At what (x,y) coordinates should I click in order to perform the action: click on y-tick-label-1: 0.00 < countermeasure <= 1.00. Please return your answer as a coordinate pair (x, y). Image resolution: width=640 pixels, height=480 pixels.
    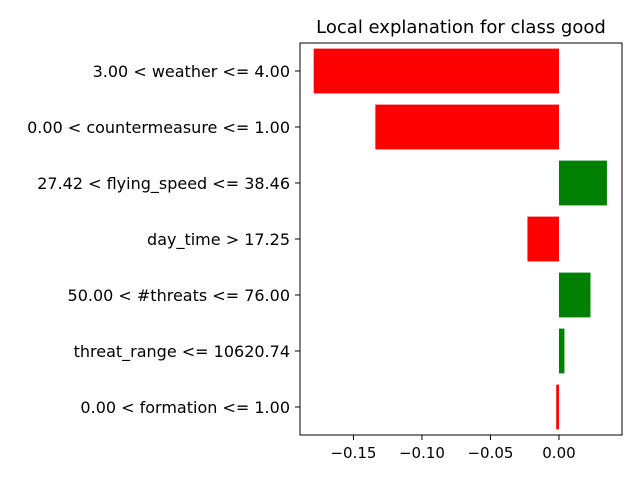
    Looking at the image, I should click on (158, 127).